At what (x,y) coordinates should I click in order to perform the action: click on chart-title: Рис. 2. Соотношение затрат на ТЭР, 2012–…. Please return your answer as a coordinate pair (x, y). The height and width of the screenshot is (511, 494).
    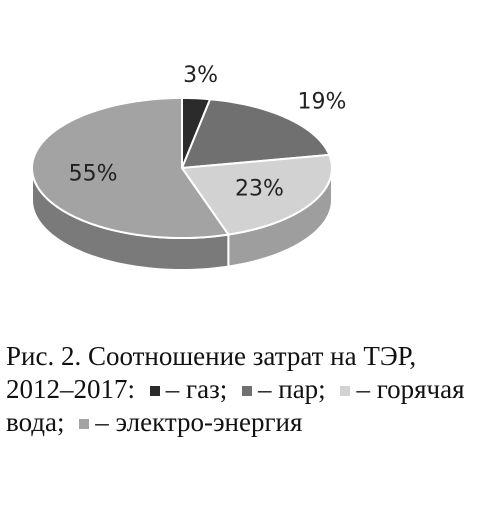
    Looking at the image, I should click on (211, 372).